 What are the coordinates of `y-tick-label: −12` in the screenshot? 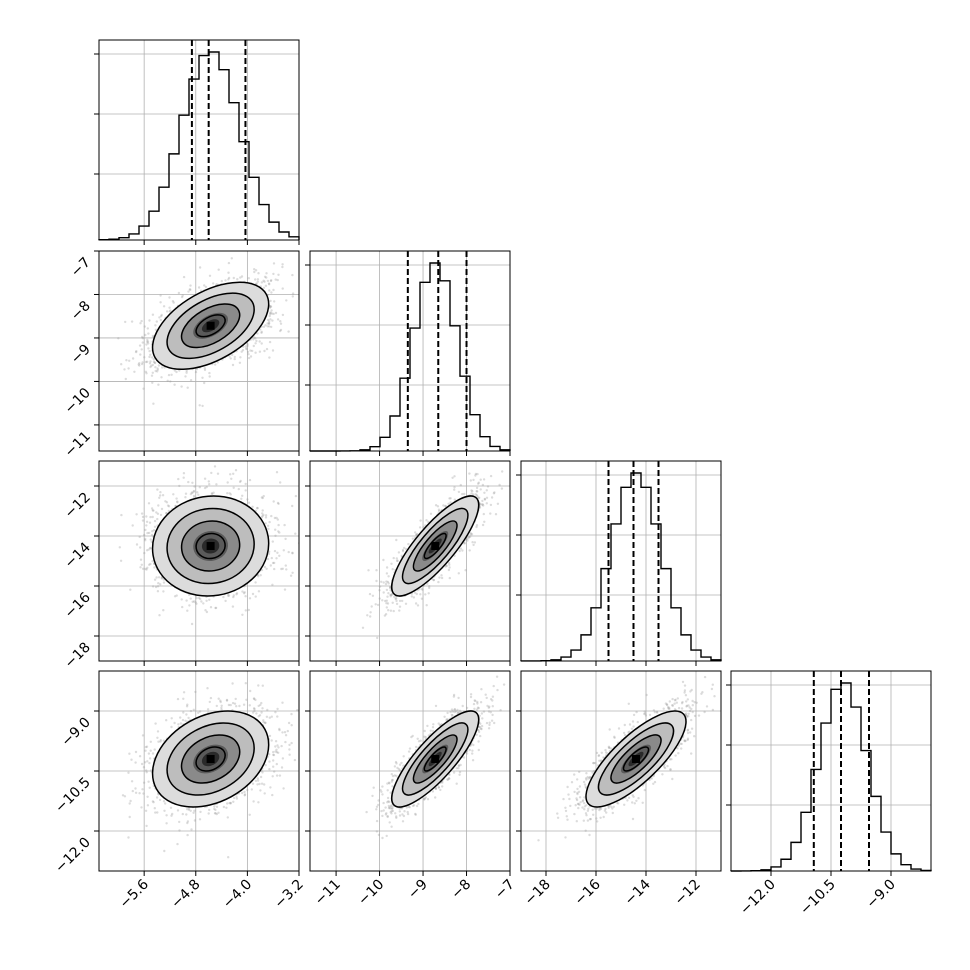 It's located at (78, 506).